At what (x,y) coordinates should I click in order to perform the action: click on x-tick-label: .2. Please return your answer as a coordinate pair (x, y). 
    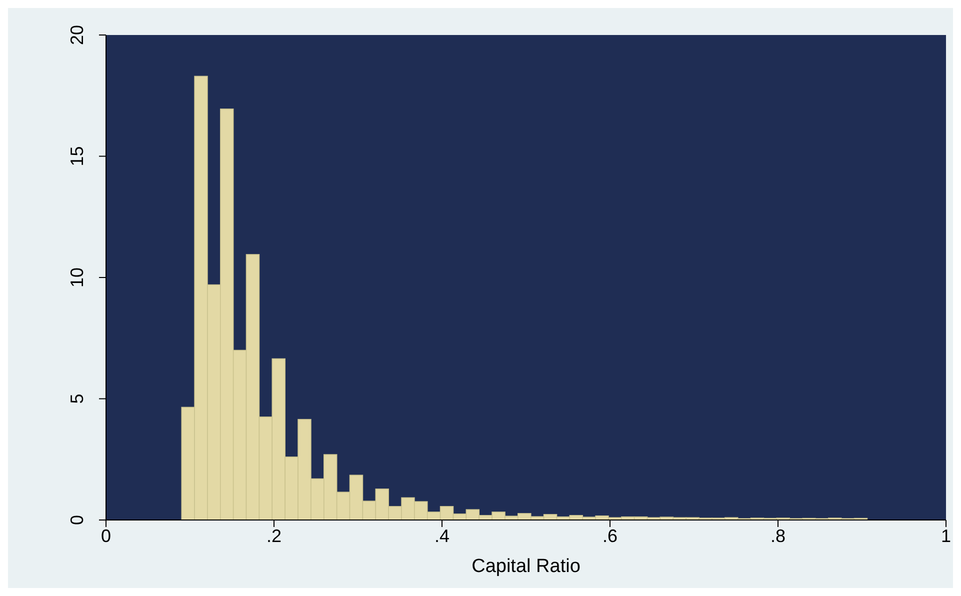
    Looking at the image, I should click on (274, 536).